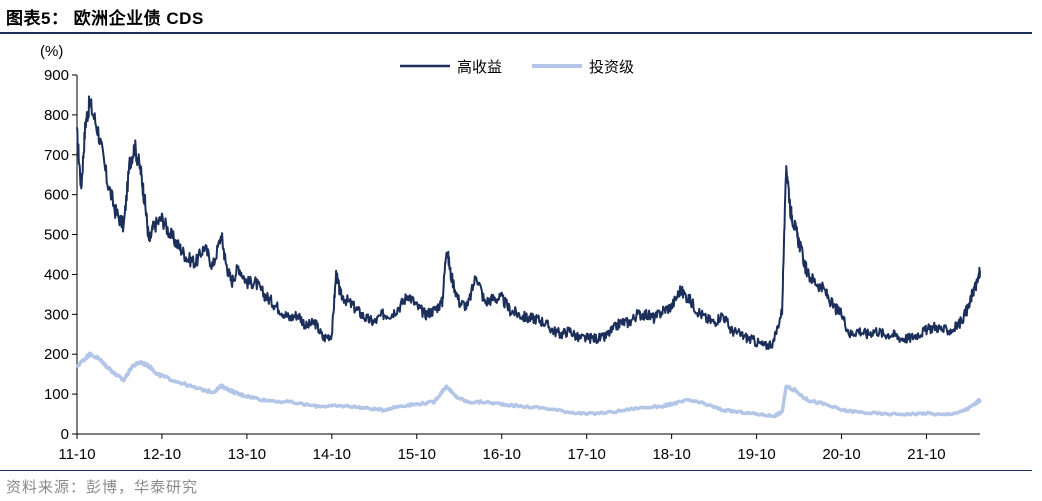 The width and height of the screenshot is (1042, 501). I want to click on y-tick-label: 200, so click(56, 354).